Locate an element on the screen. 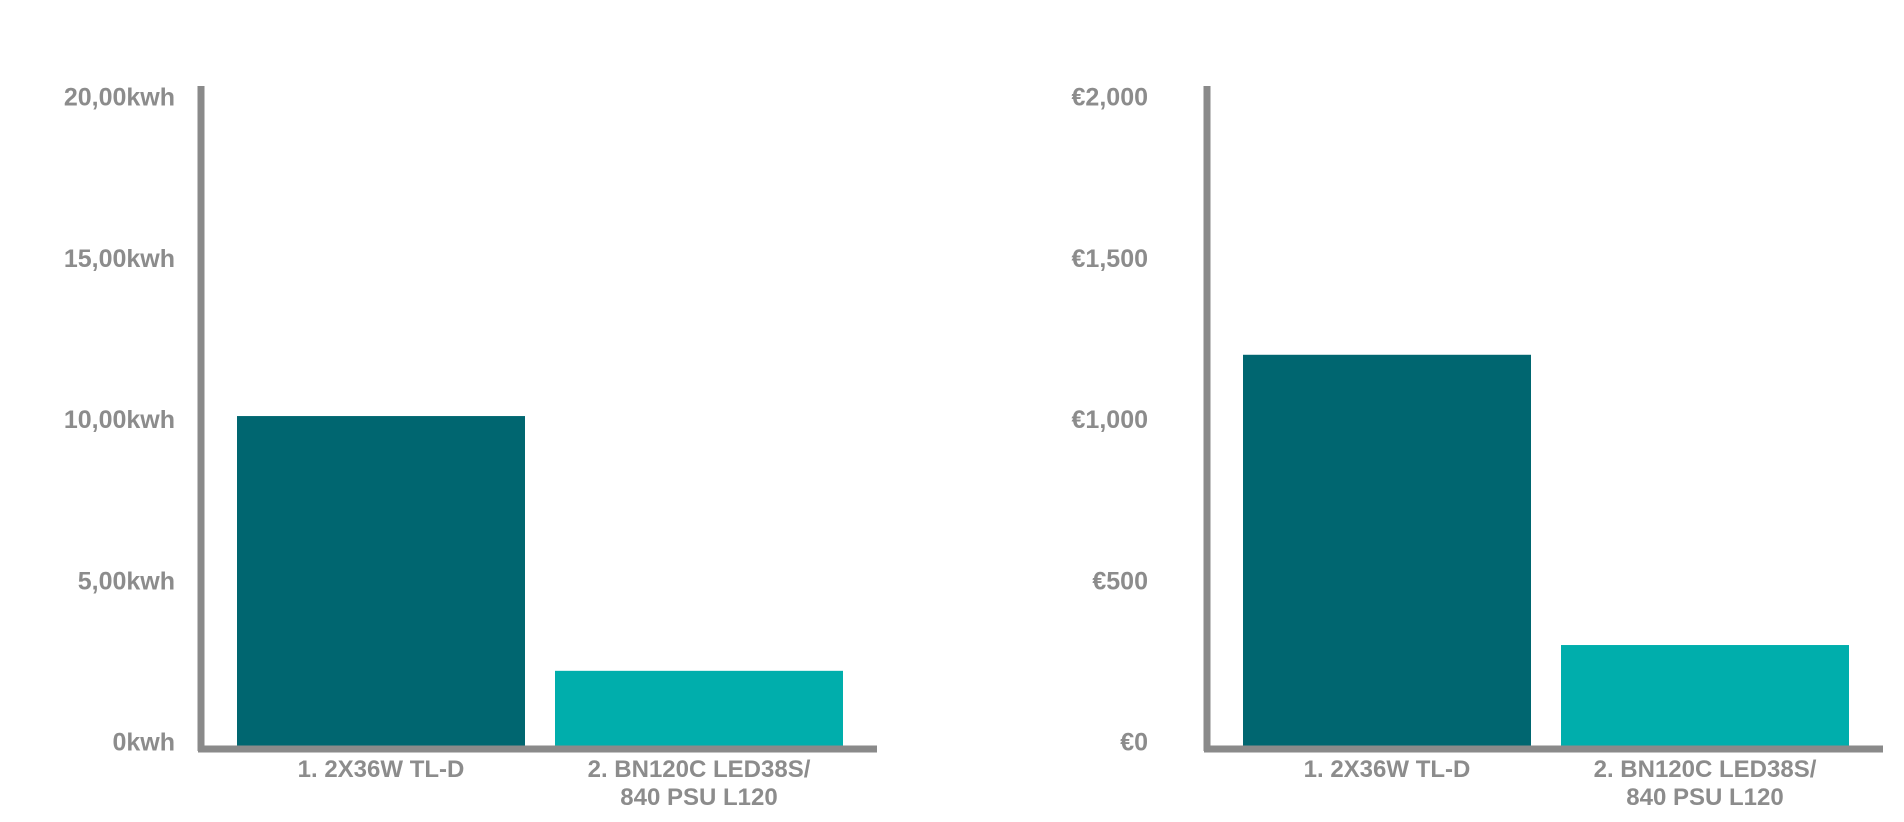  y-tick-label: 10,00kwh is located at coordinates (119, 420).